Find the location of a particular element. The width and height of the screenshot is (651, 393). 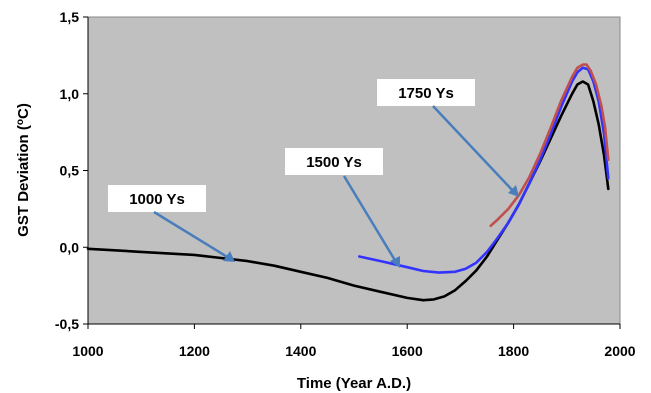

y-axis-label: GST Deviation (oC) is located at coordinates (23, 170).